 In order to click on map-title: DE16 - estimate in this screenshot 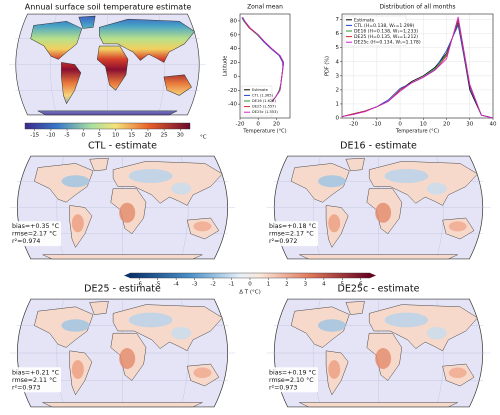, I will do `click(378, 146)`.